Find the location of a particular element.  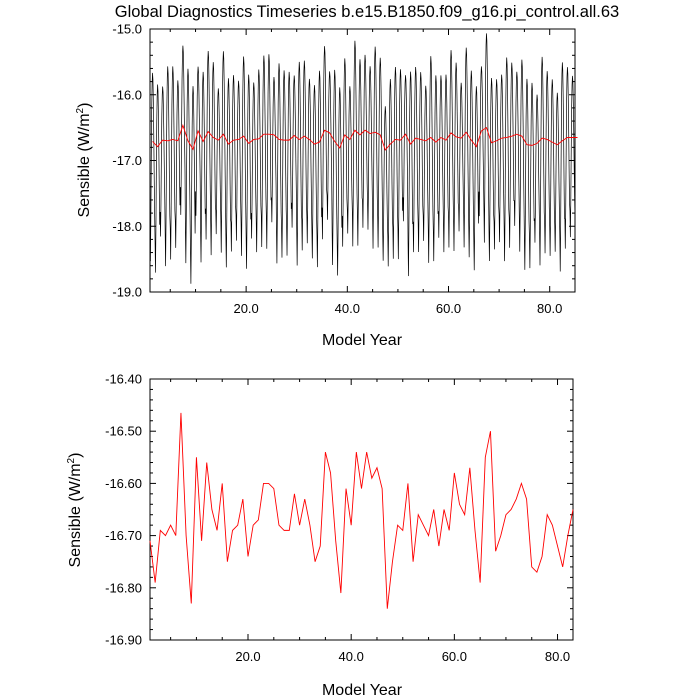

bottom-x-tick-labels: 20.0 40.0 60.0 80.0 is located at coordinates (402, 656).